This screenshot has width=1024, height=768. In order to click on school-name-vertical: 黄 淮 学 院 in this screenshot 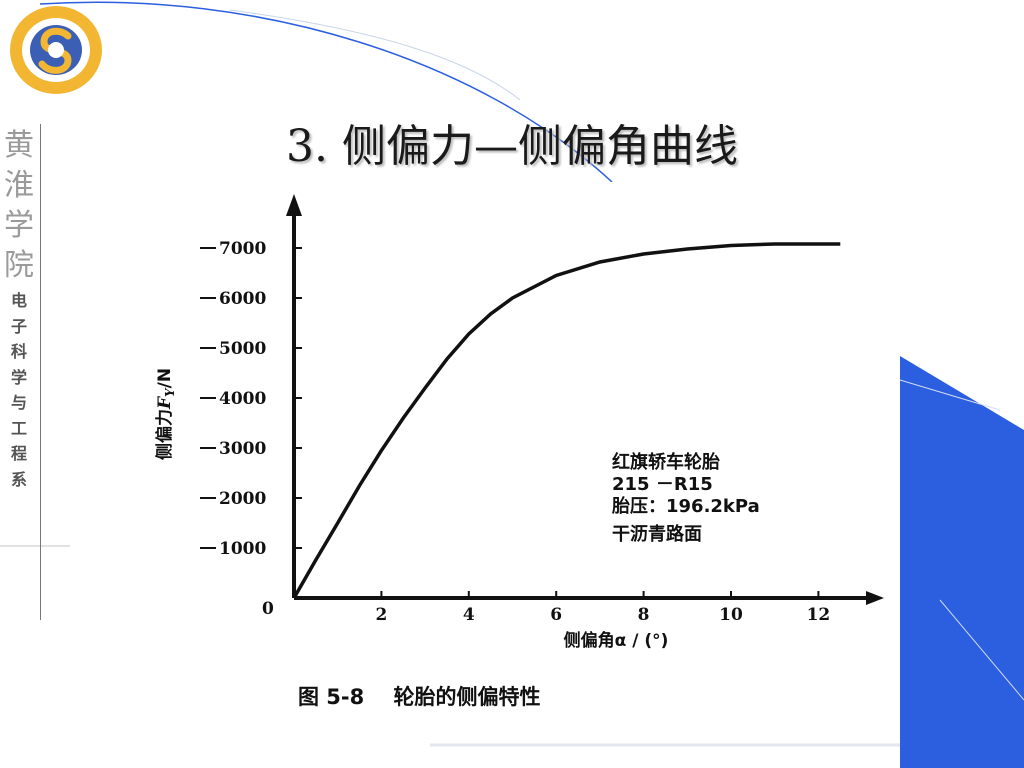, I will do `click(19, 206)`.